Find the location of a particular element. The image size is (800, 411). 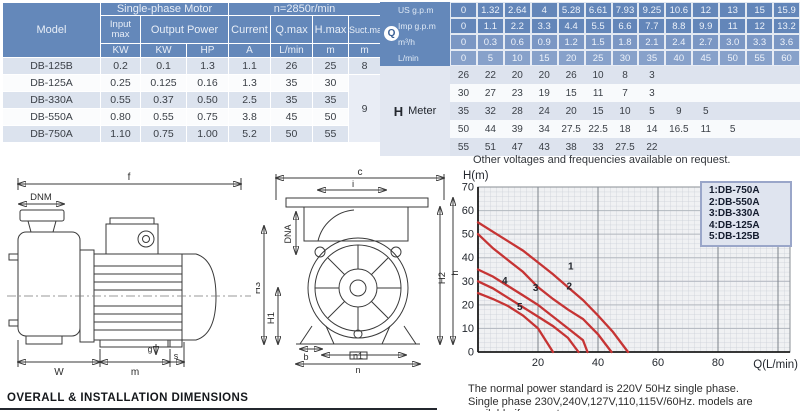

head-cell: 27.5 is located at coordinates (571, 129).